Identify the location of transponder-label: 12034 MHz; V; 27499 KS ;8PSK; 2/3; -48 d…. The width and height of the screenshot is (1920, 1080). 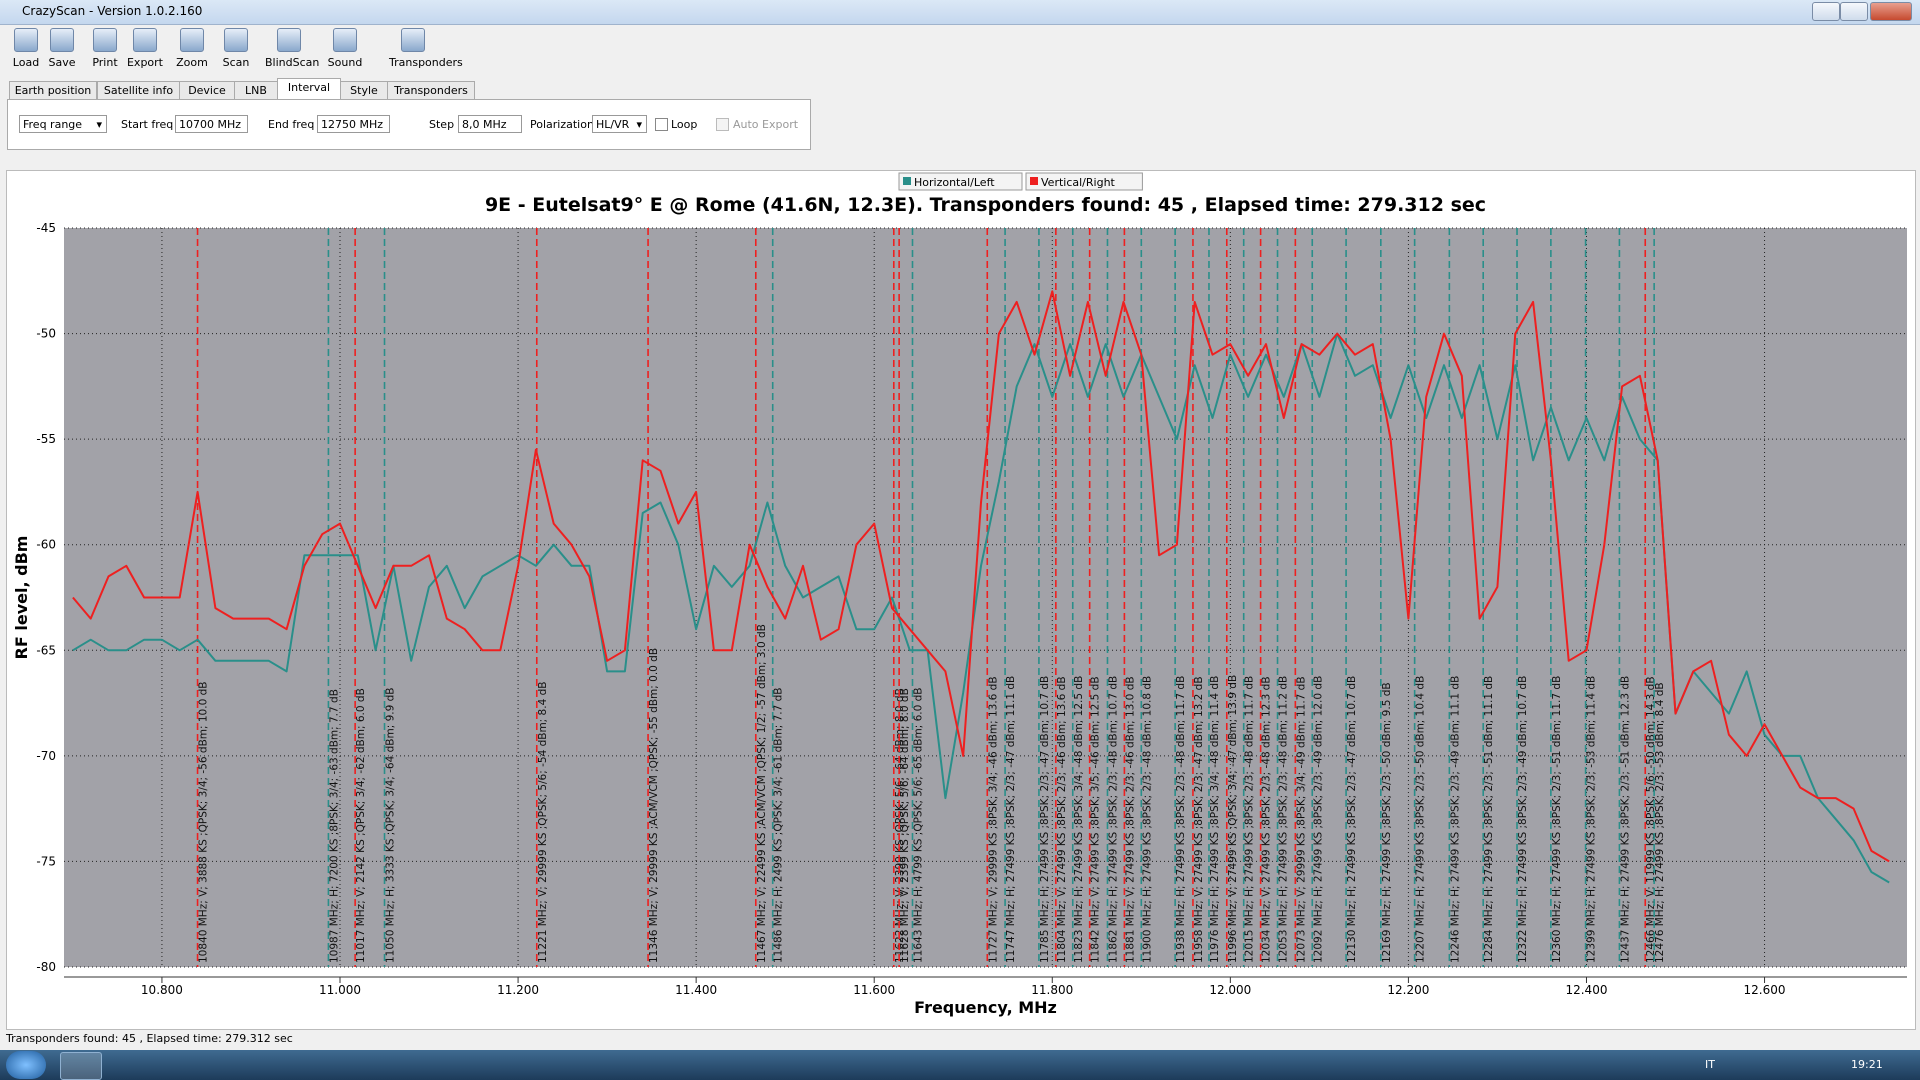
(1267, 819).